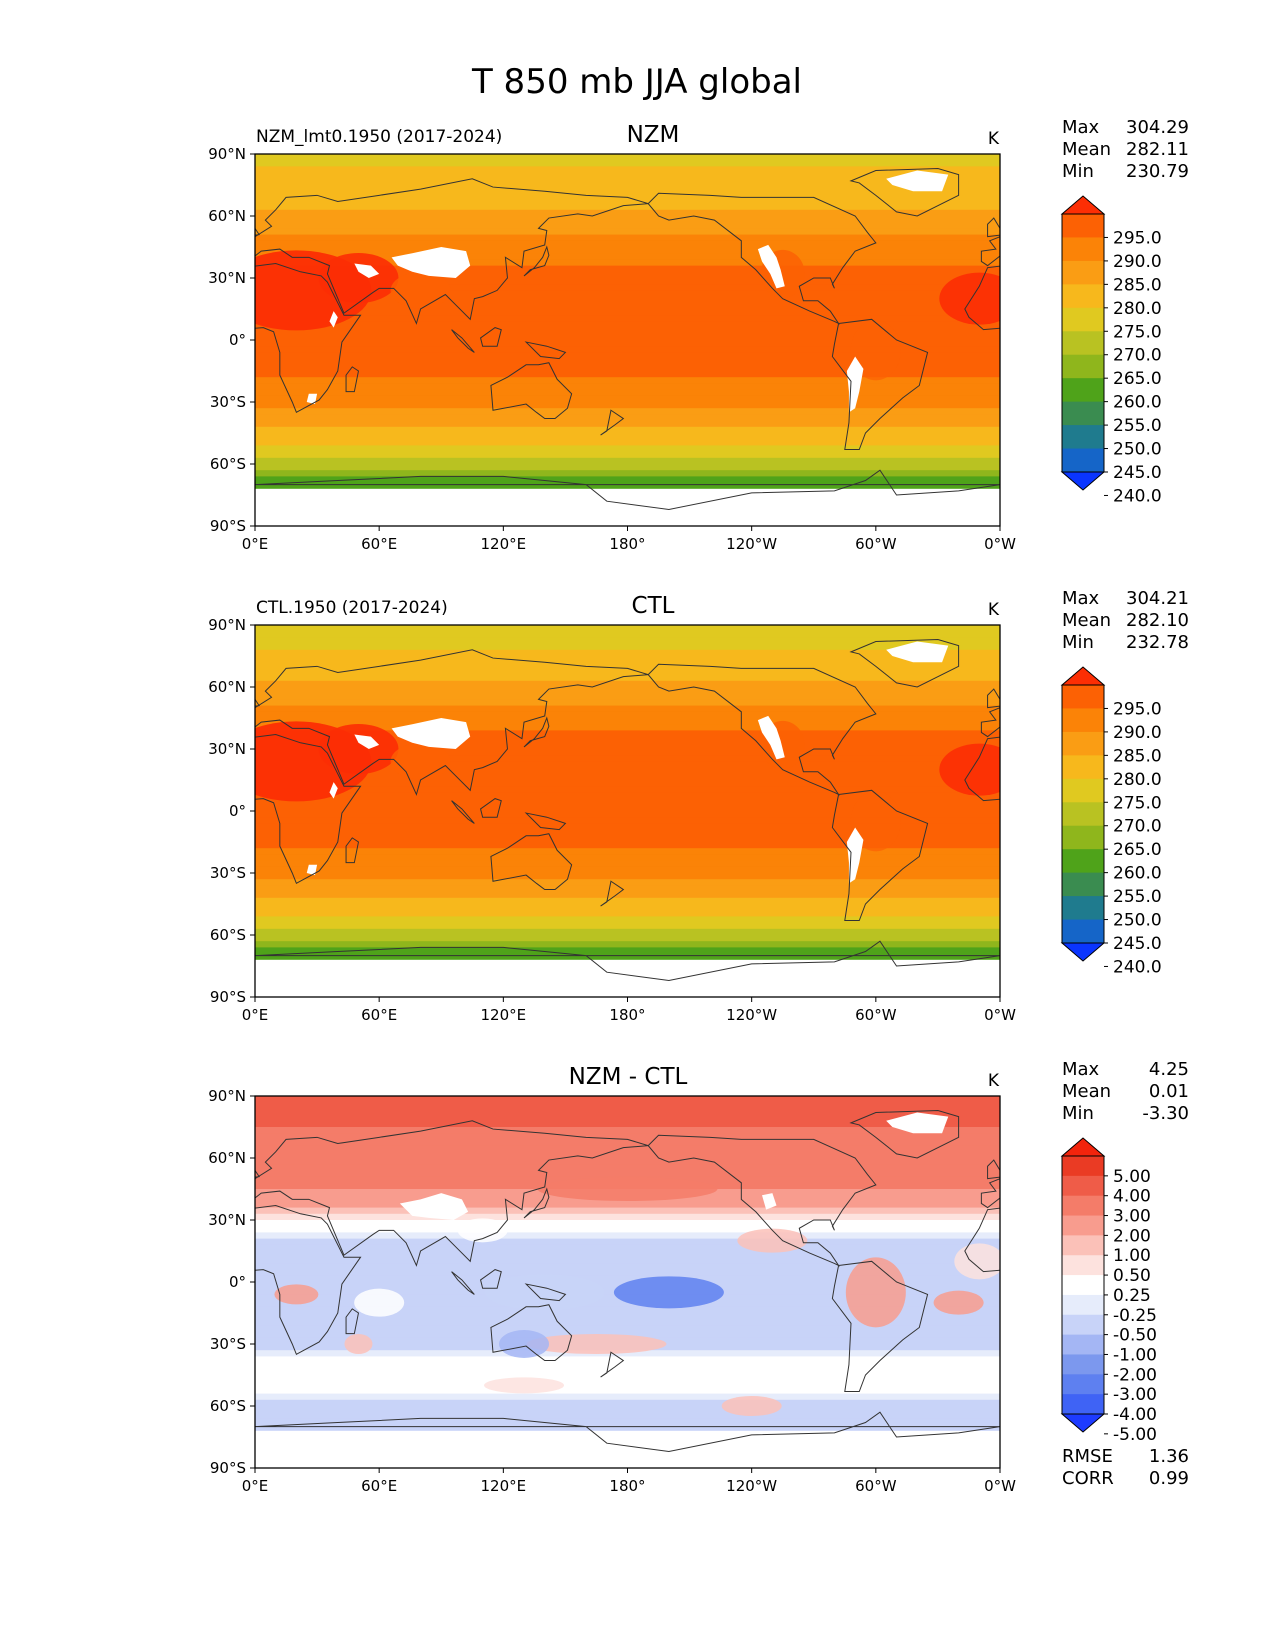 The width and height of the screenshot is (1275, 1650). I want to click on y-tick-label: 90°S, so click(228, 1468).